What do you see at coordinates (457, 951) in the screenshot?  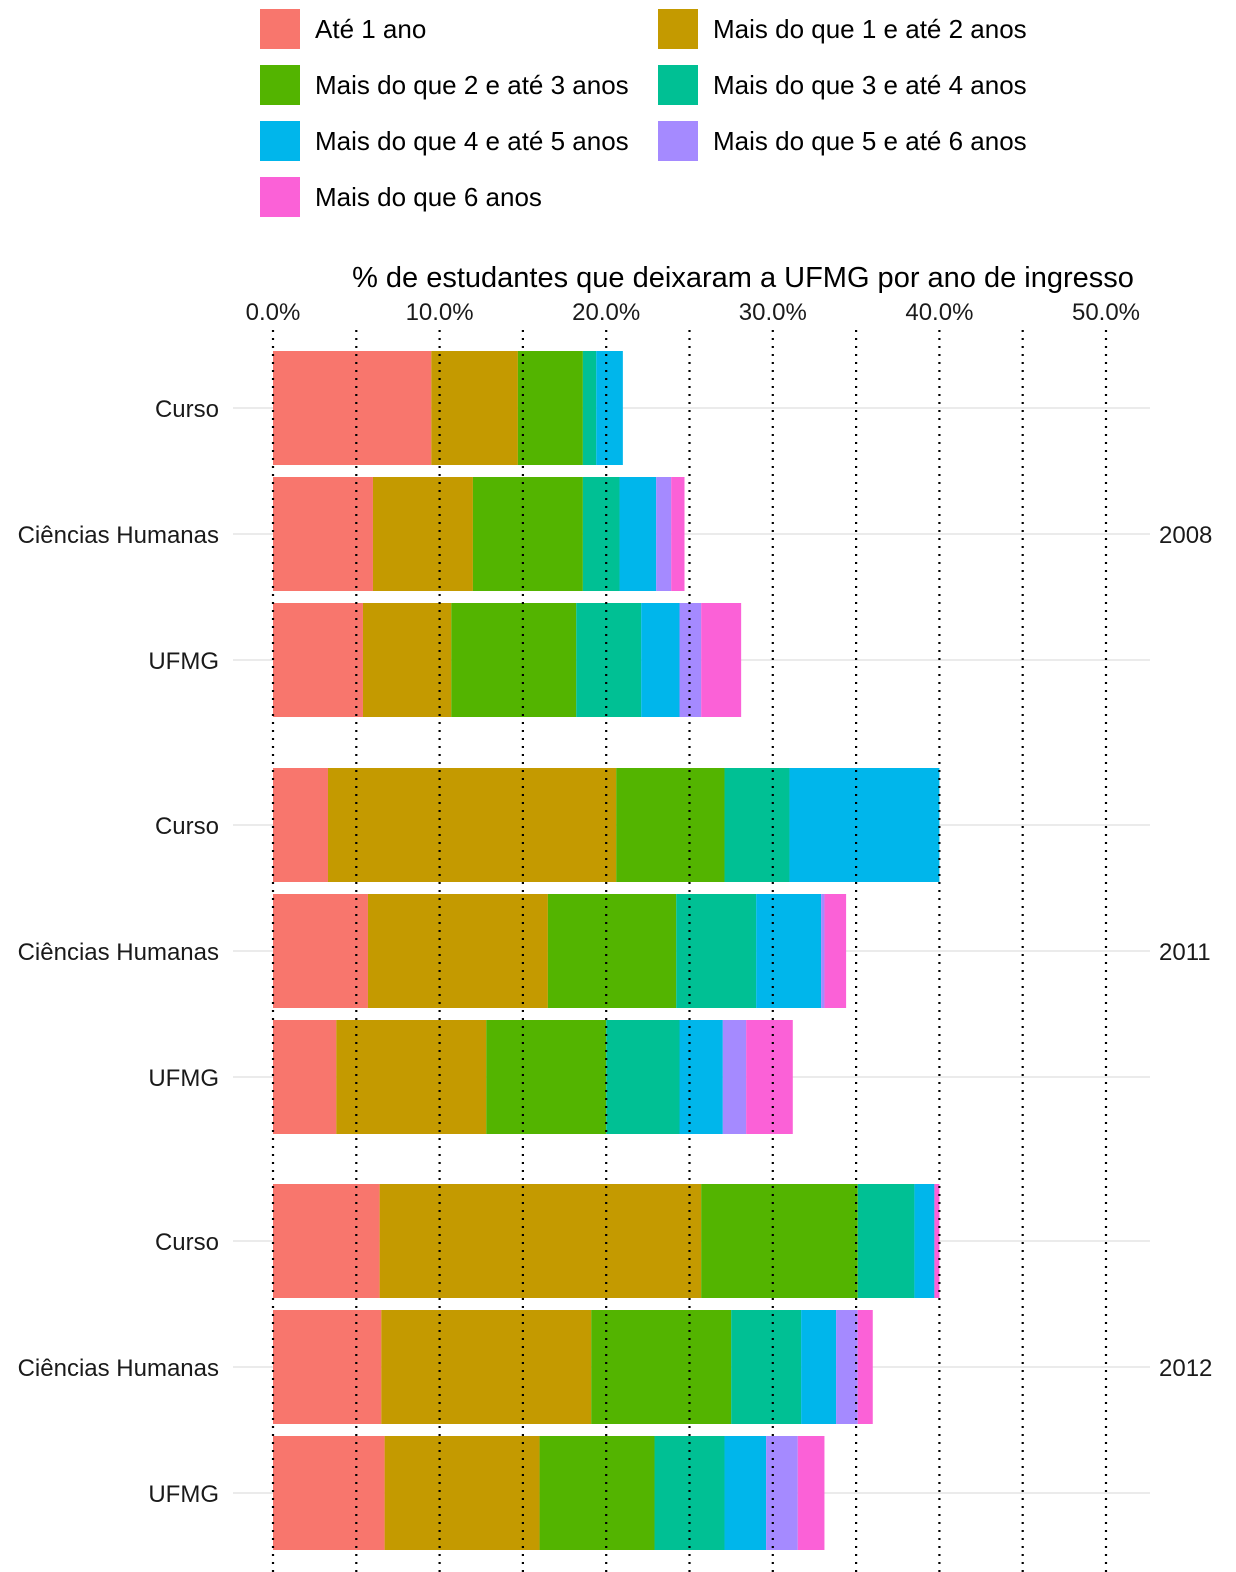 I see `bar-segment-2011-ciencias-humanas-mais-do-que-1-e-ate-2-anos` at bounding box center [457, 951].